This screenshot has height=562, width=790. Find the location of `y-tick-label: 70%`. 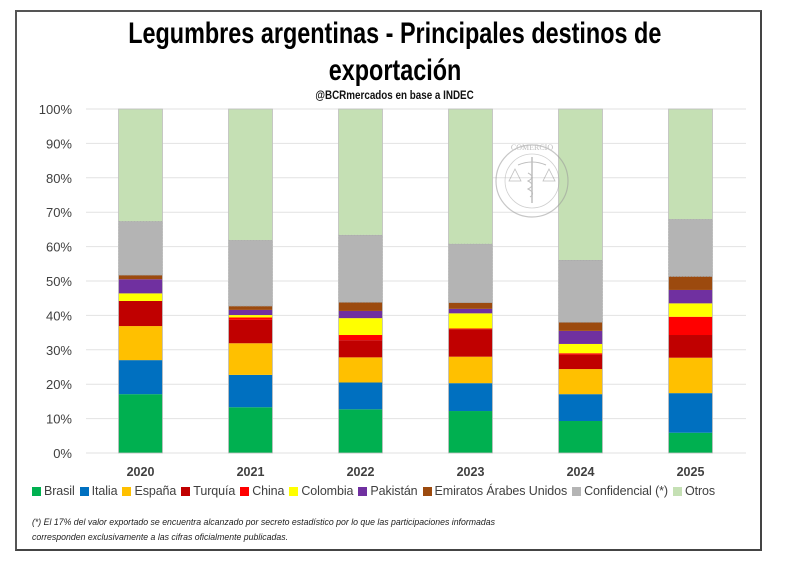

y-tick-label: 70% is located at coordinates (59, 212).